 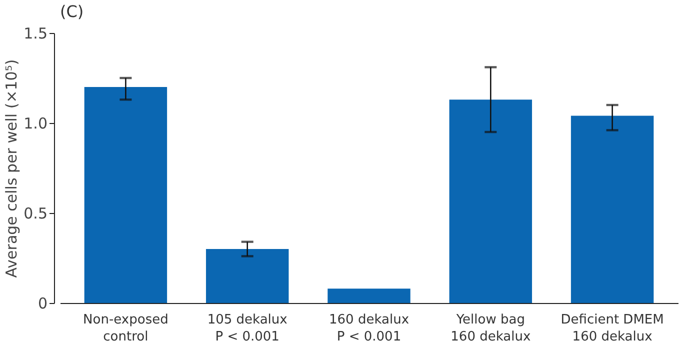 I want to click on x-tick-label: 105 dekalux P < 0.001, so click(x=247, y=328).